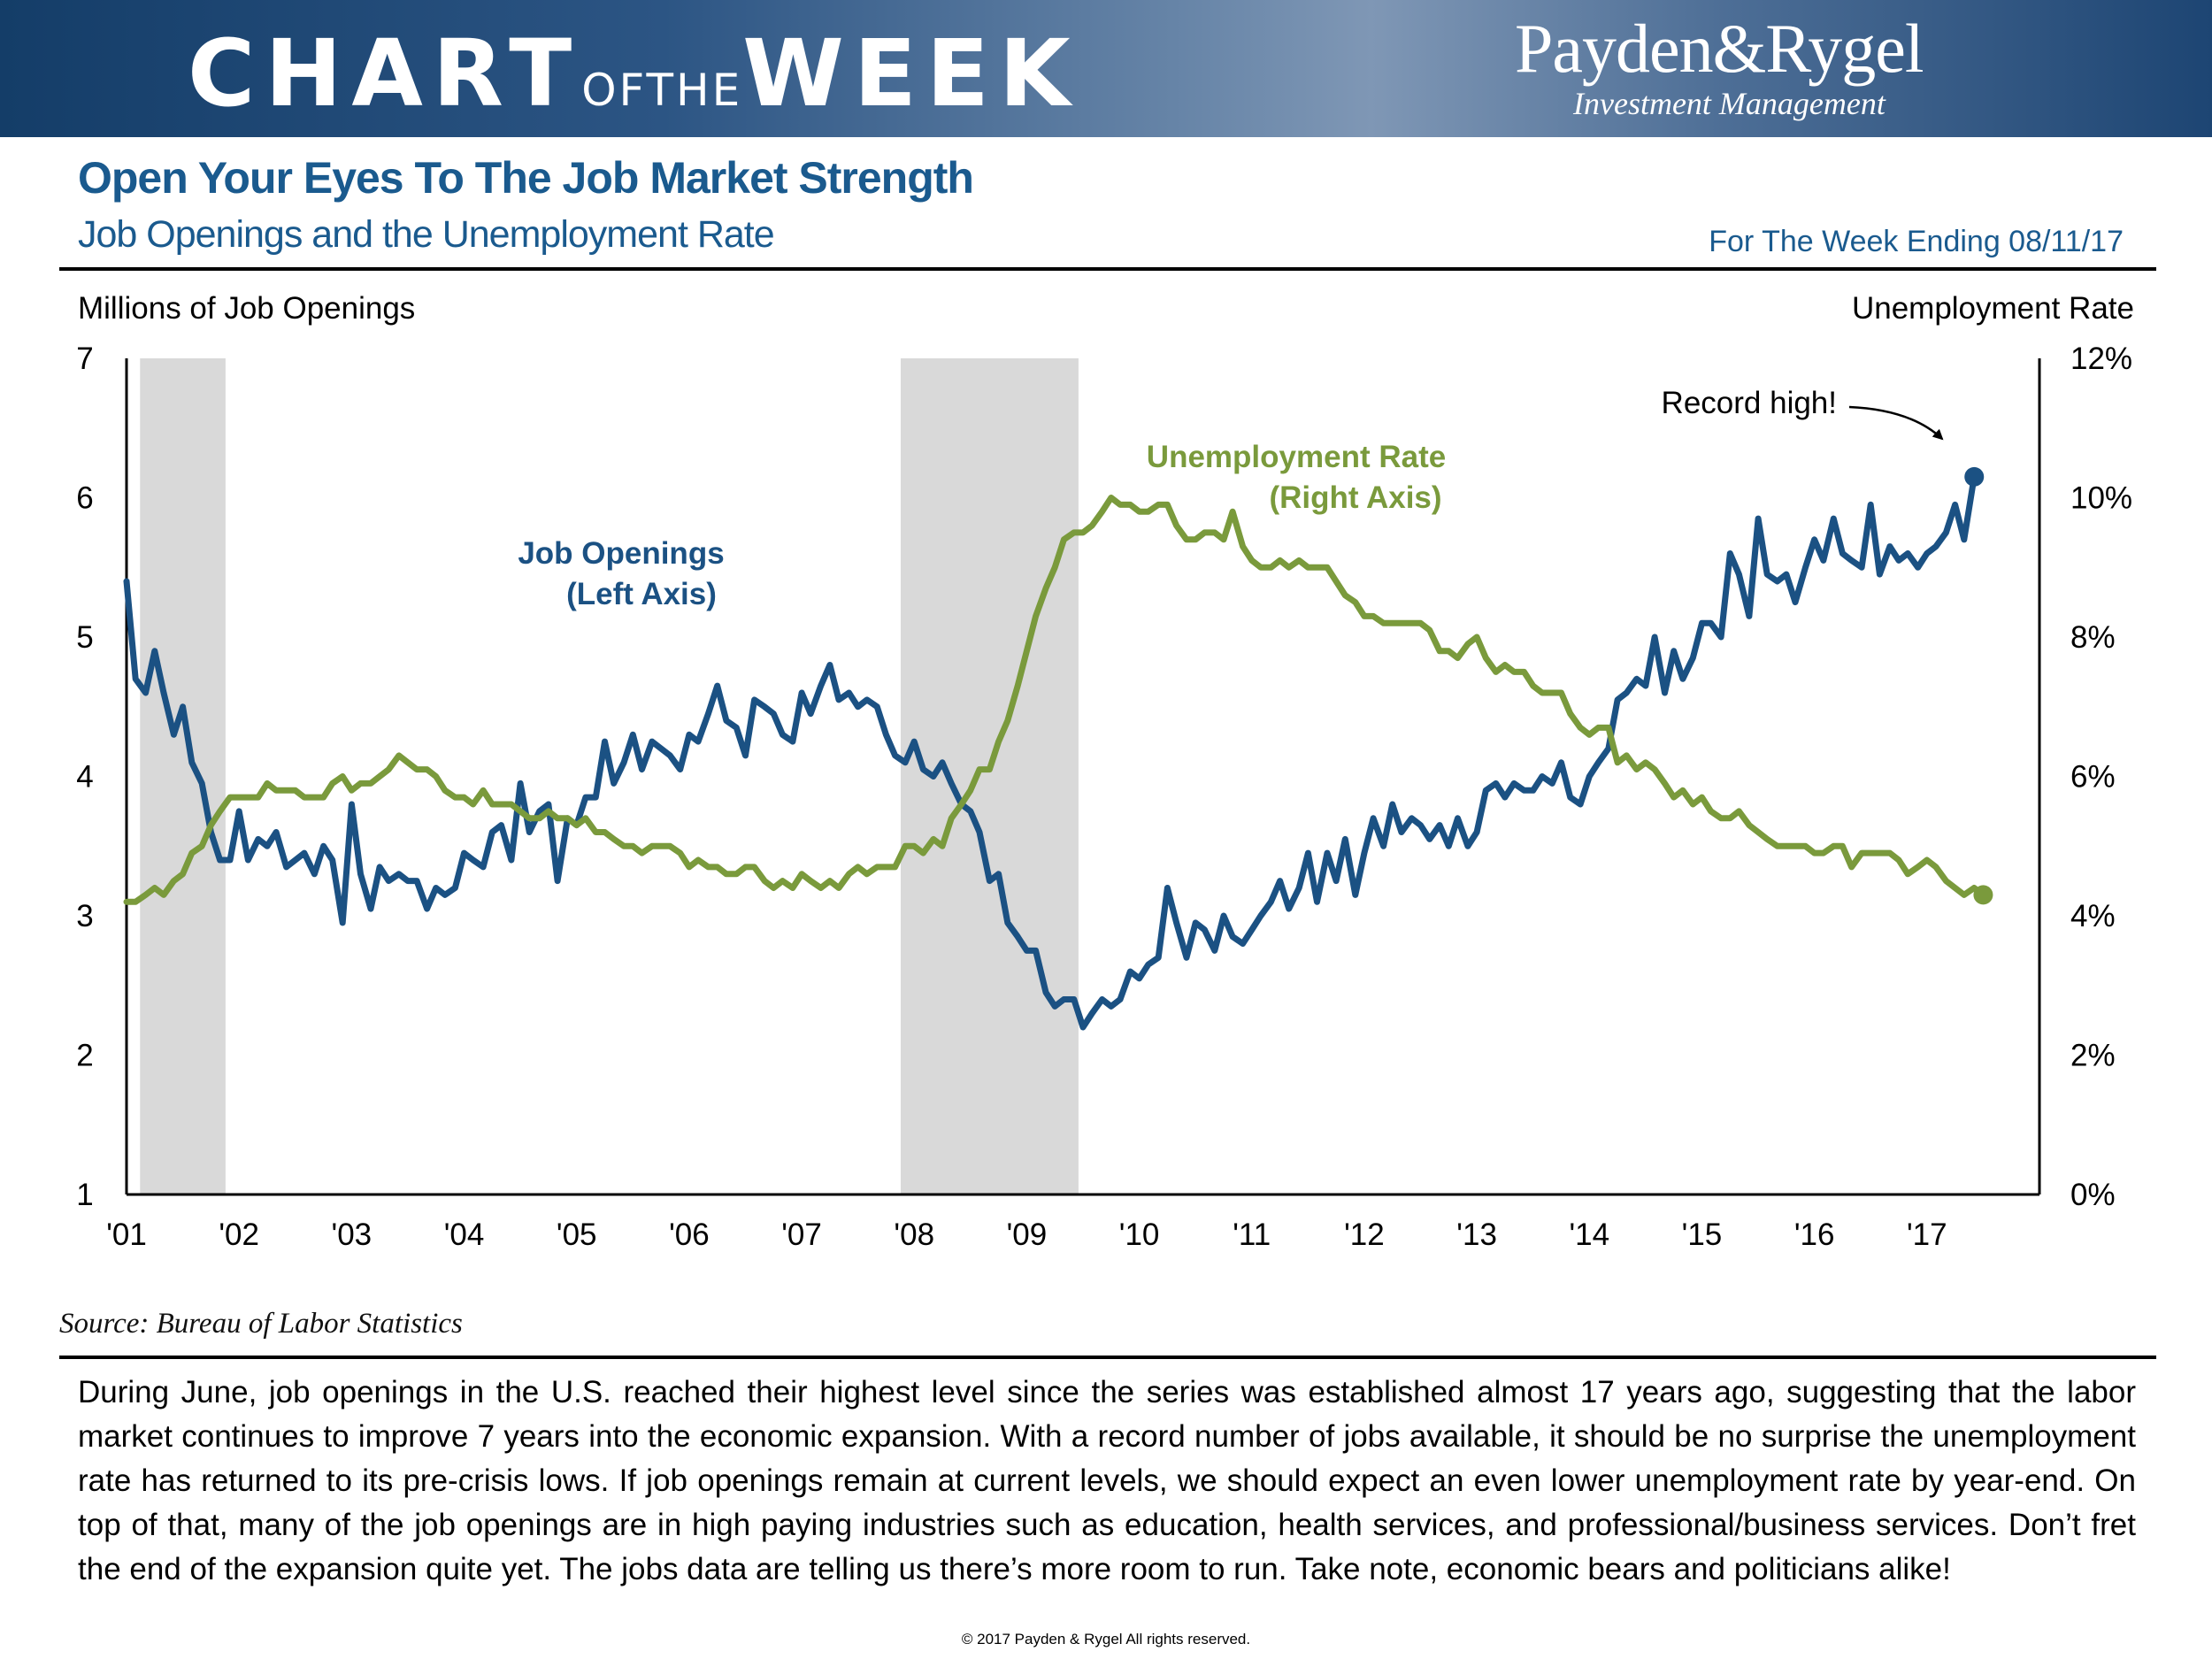 The width and height of the screenshot is (2212, 1659). What do you see at coordinates (85, 916) in the screenshot?
I see `left-tick-label: 3` at bounding box center [85, 916].